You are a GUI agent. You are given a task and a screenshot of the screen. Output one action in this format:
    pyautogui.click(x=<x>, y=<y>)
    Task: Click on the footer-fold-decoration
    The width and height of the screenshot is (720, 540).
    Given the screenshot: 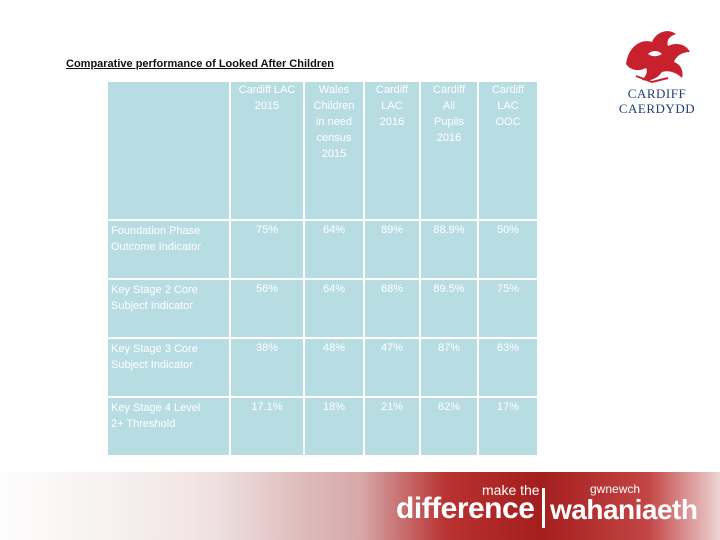 What is the action you would take?
    pyautogui.click(x=150, y=506)
    